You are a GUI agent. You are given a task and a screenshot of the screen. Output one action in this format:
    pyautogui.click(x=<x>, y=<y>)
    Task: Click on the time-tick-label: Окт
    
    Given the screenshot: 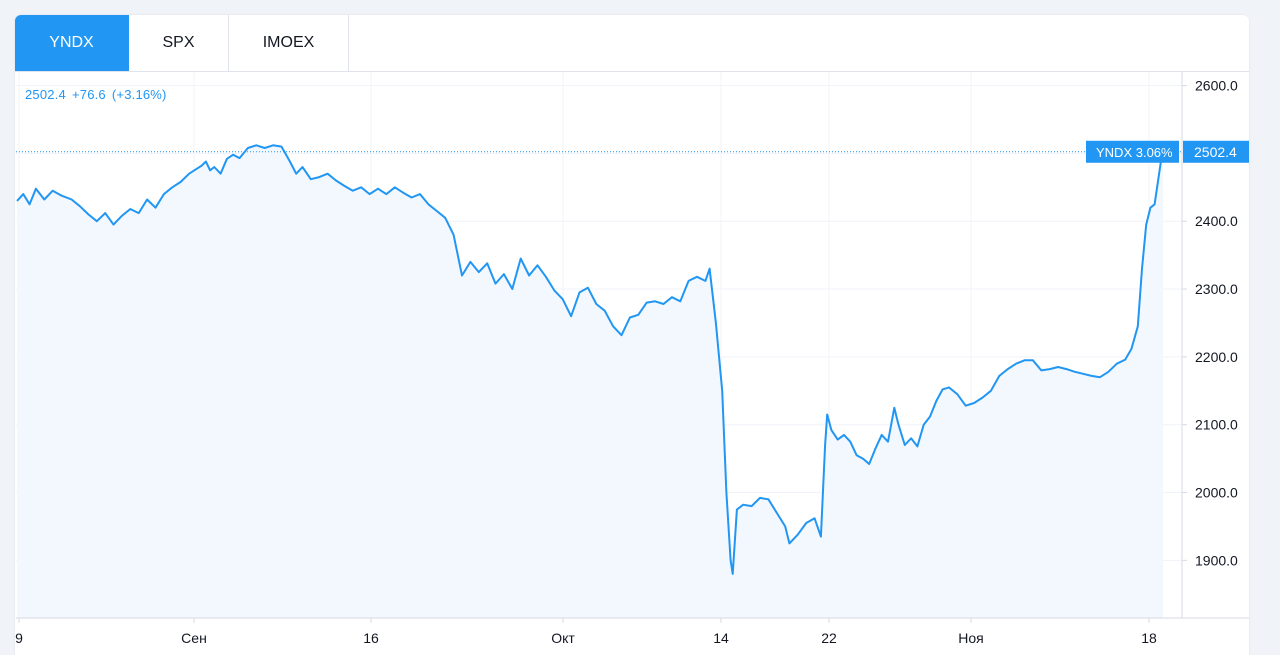 What is the action you would take?
    pyautogui.click(x=563, y=638)
    